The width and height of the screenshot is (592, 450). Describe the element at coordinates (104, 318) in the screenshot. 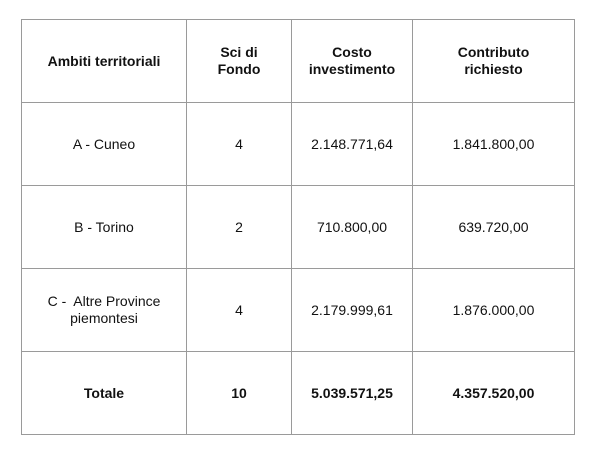

I see `ambito-label-line2: piemontesi` at that location.